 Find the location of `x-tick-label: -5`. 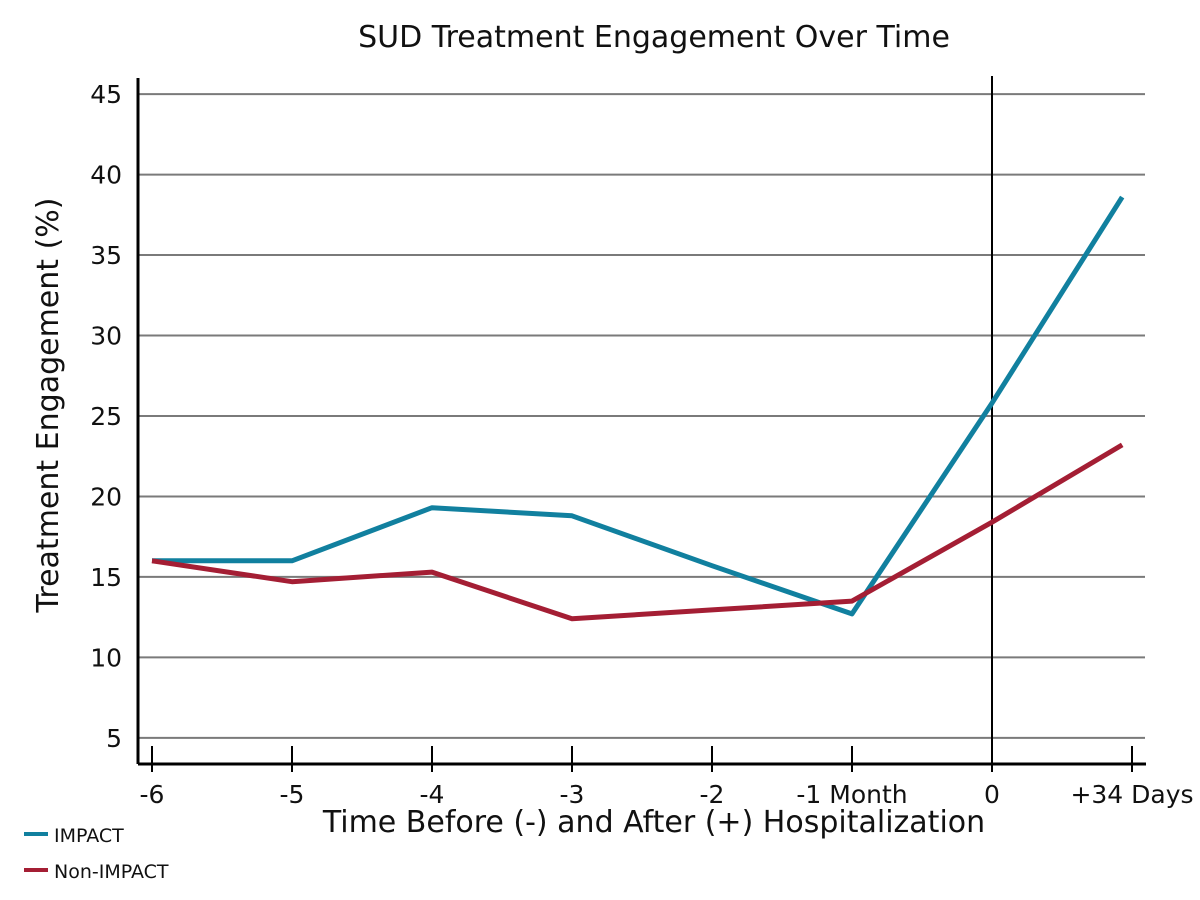

x-tick-label: -5 is located at coordinates (292, 794).